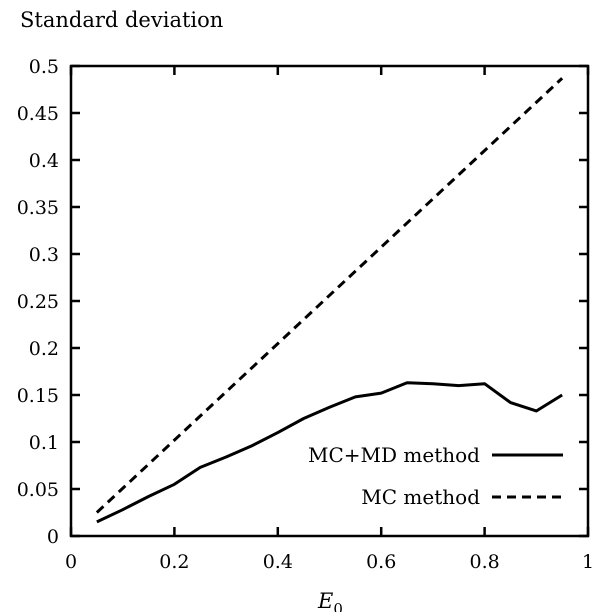 The image size is (595, 612). What do you see at coordinates (278, 562) in the screenshot?
I see `x-tick-label: 0.4` at bounding box center [278, 562].